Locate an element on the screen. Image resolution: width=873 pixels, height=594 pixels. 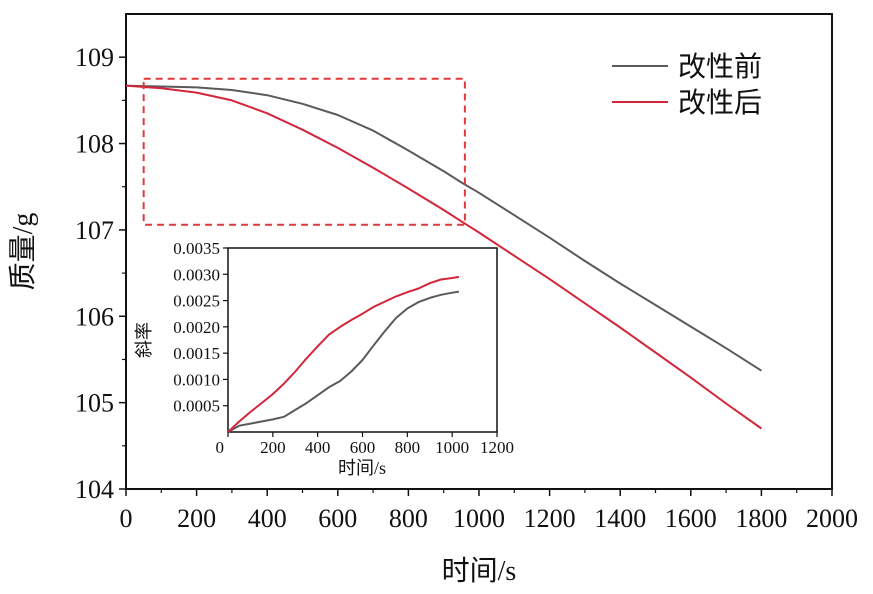
inset-x-tick-label: 1200 is located at coordinates (497, 447).